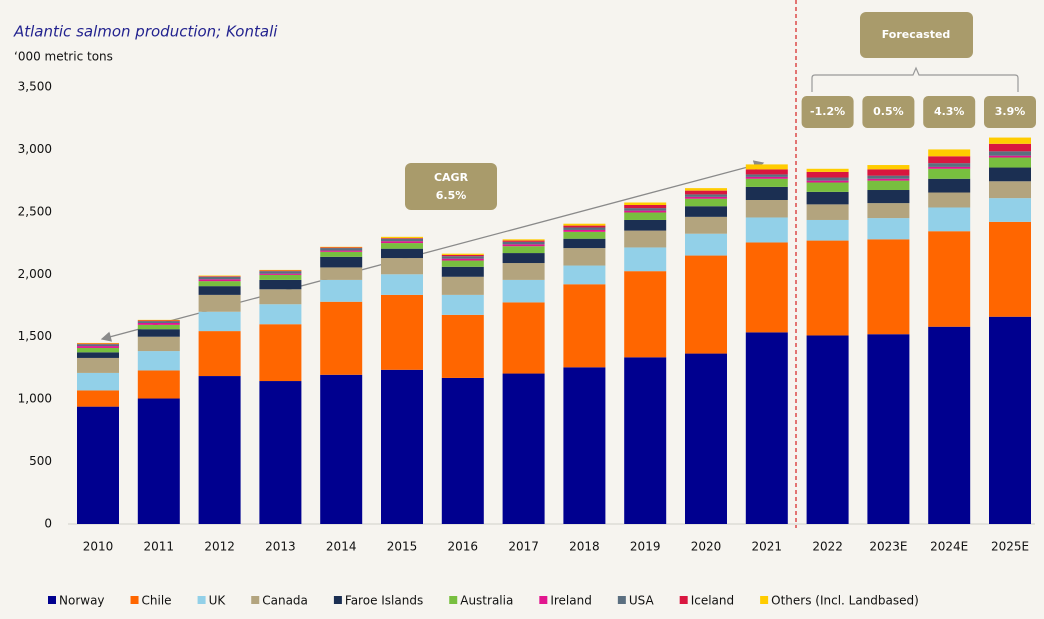 Image resolution: width=1044 pixels, height=619 pixels. Describe the element at coordinates (463, 547) in the screenshot. I see `x-tick-label: 2016` at that location.